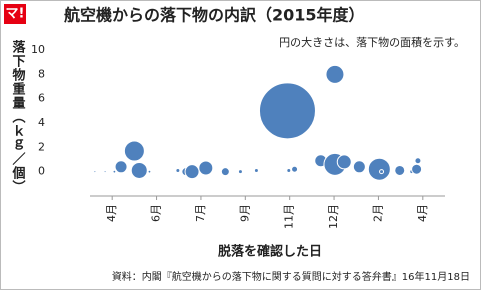  What do you see at coordinates (333, 216) in the screenshot?
I see `x-tick-label: 12月` at bounding box center [333, 216].